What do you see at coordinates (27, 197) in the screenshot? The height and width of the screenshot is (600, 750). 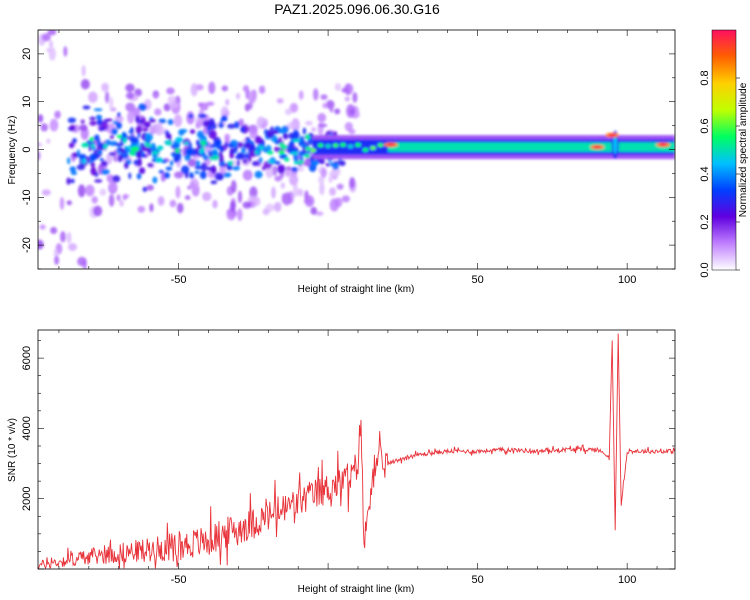 I see `y-tick-label: -10` at bounding box center [27, 197].